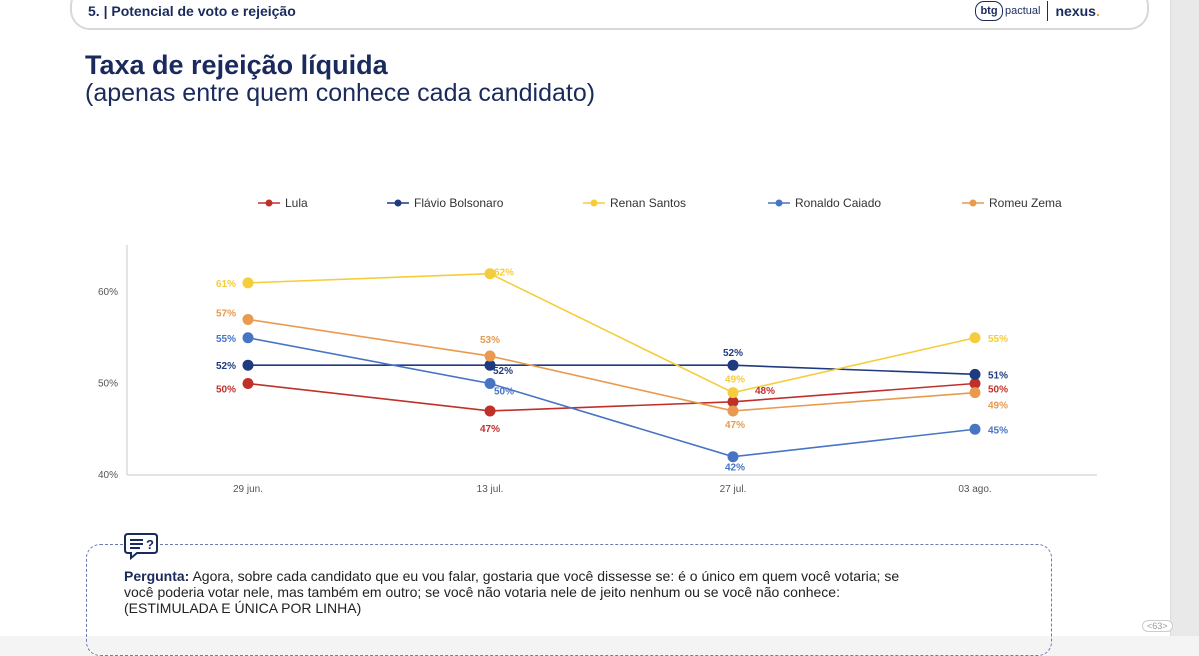 This screenshot has width=1199, height=656. Describe the element at coordinates (1023, 11) in the screenshot. I see `btg-logo-word: pactual` at that location.